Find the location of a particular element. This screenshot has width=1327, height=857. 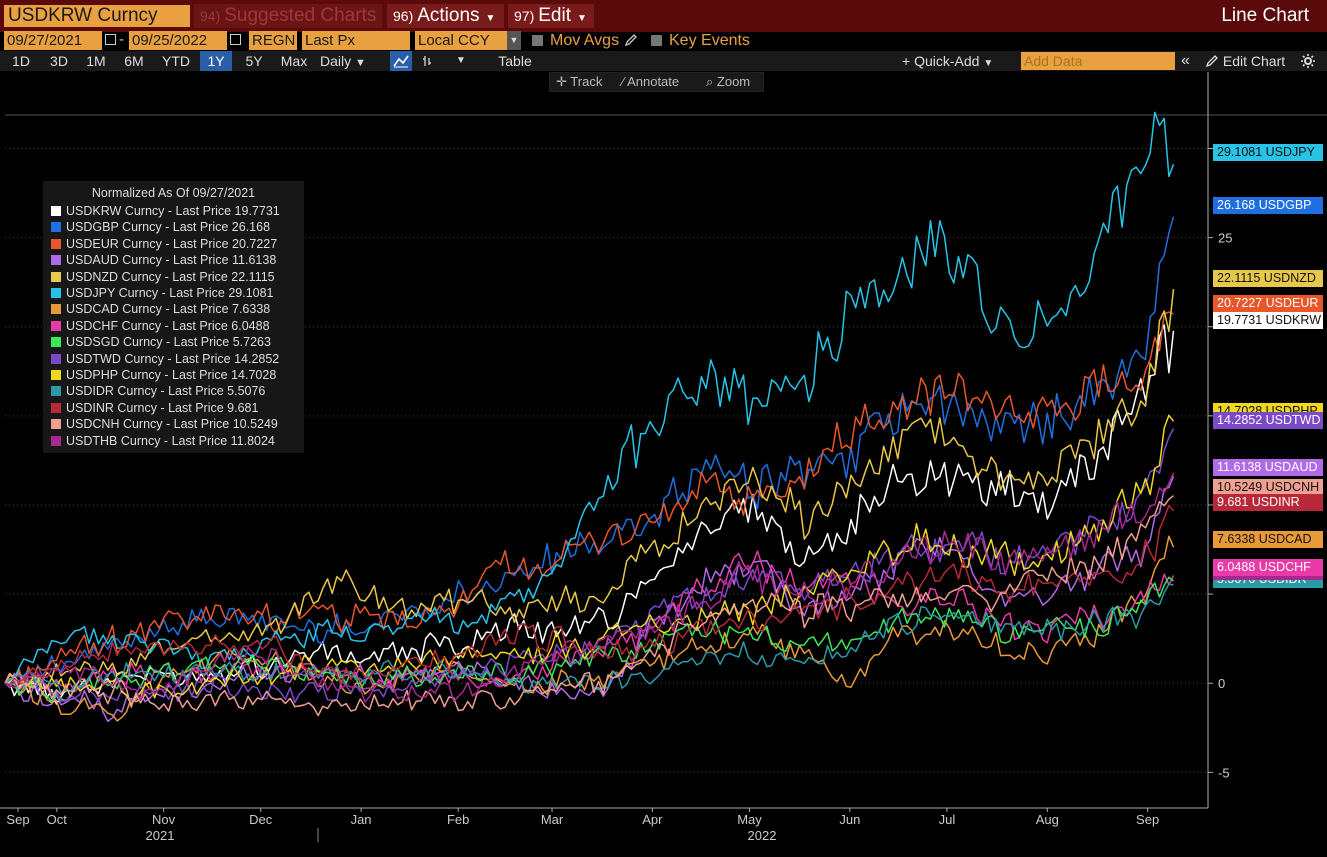

suggested-charts-menu: 94) Suggested Charts is located at coordinates (288, 16).